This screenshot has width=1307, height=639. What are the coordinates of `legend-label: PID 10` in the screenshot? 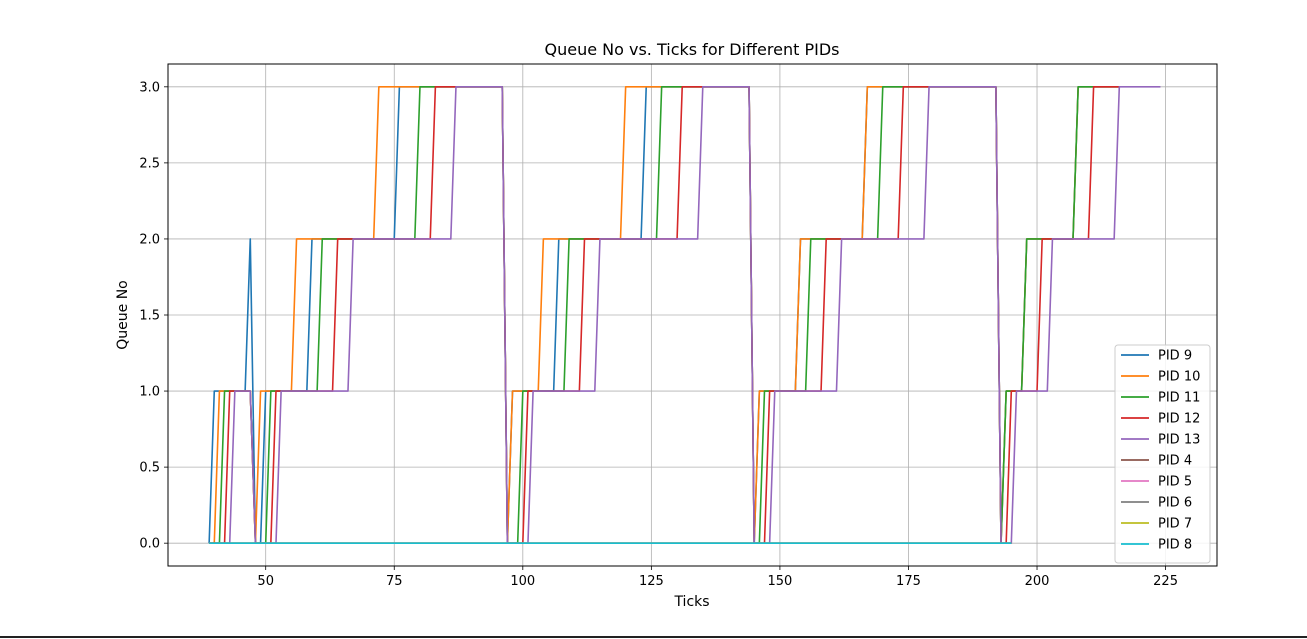 It's located at (1179, 377).